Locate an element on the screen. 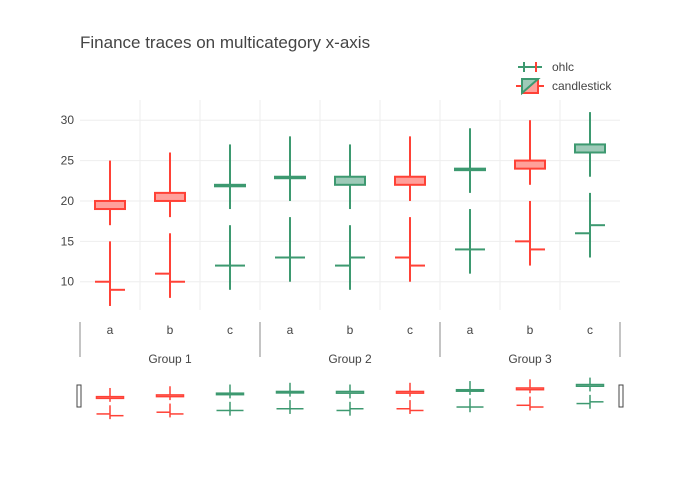 The image size is (700, 500). mark-candlestick-group1-c is located at coordinates (230, 177).